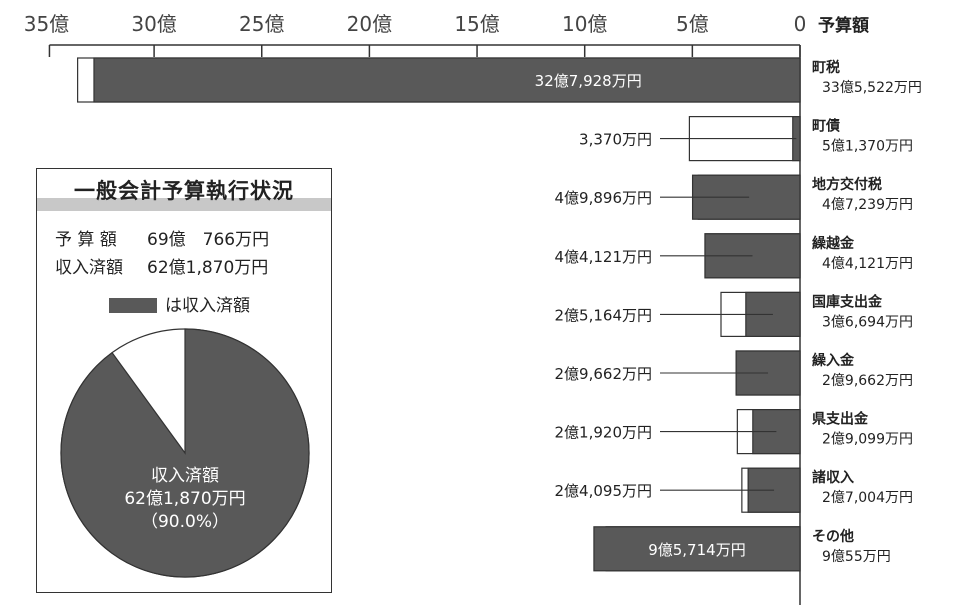 The width and height of the screenshot is (955, 612). What do you see at coordinates (86, 240) in the screenshot?
I see `budget-total-label: 予 算 額` at bounding box center [86, 240].